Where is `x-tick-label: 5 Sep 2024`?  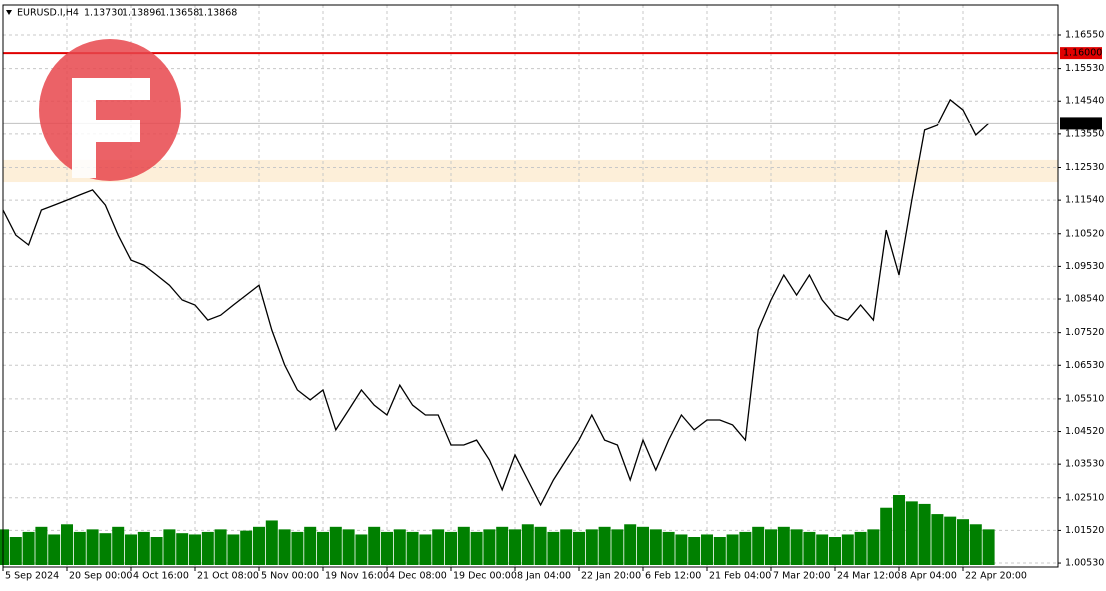
x-tick-label: 5 Sep 2024 is located at coordinates (32, 576).